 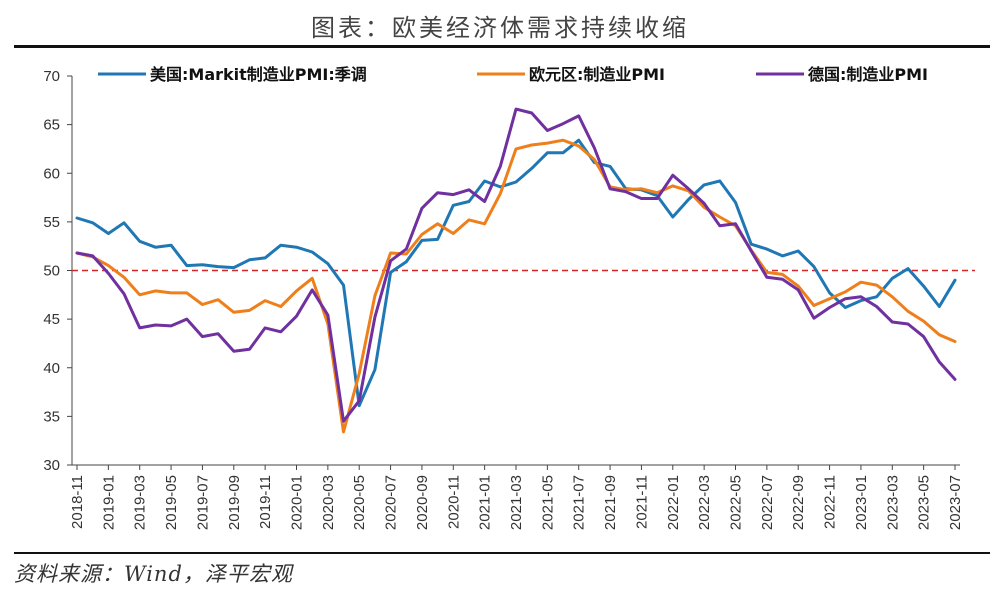 What do you see at coordinates (140, 502) in the screenshot?
I see `x-tick-label: 2019-03` at bounding box center [140, 502].